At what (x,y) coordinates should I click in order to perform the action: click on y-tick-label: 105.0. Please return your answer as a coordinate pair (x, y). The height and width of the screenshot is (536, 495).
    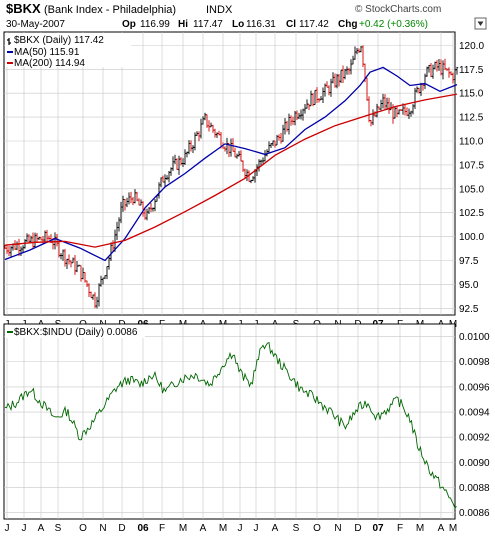
    Looking at the image, I should click on (471, 189).